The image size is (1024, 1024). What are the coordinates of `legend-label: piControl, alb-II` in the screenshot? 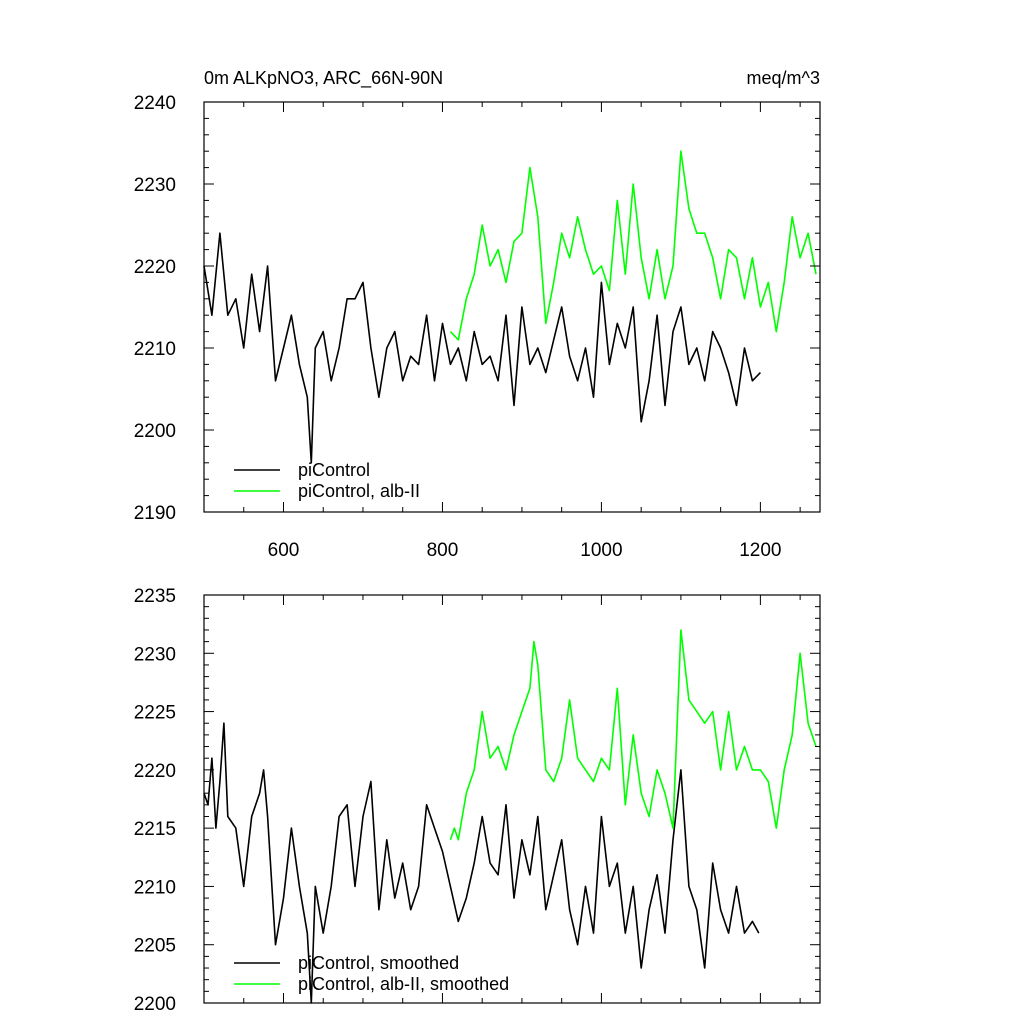 It's located at (359, 491).